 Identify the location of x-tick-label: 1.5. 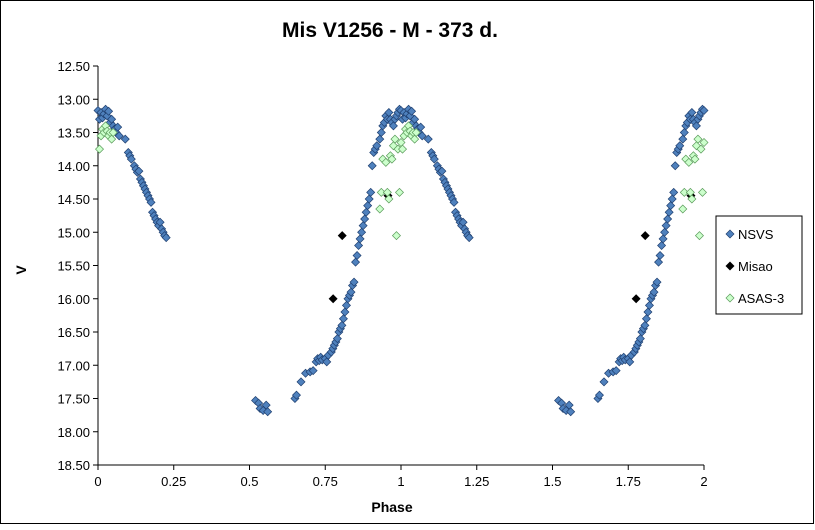
(552, 481).